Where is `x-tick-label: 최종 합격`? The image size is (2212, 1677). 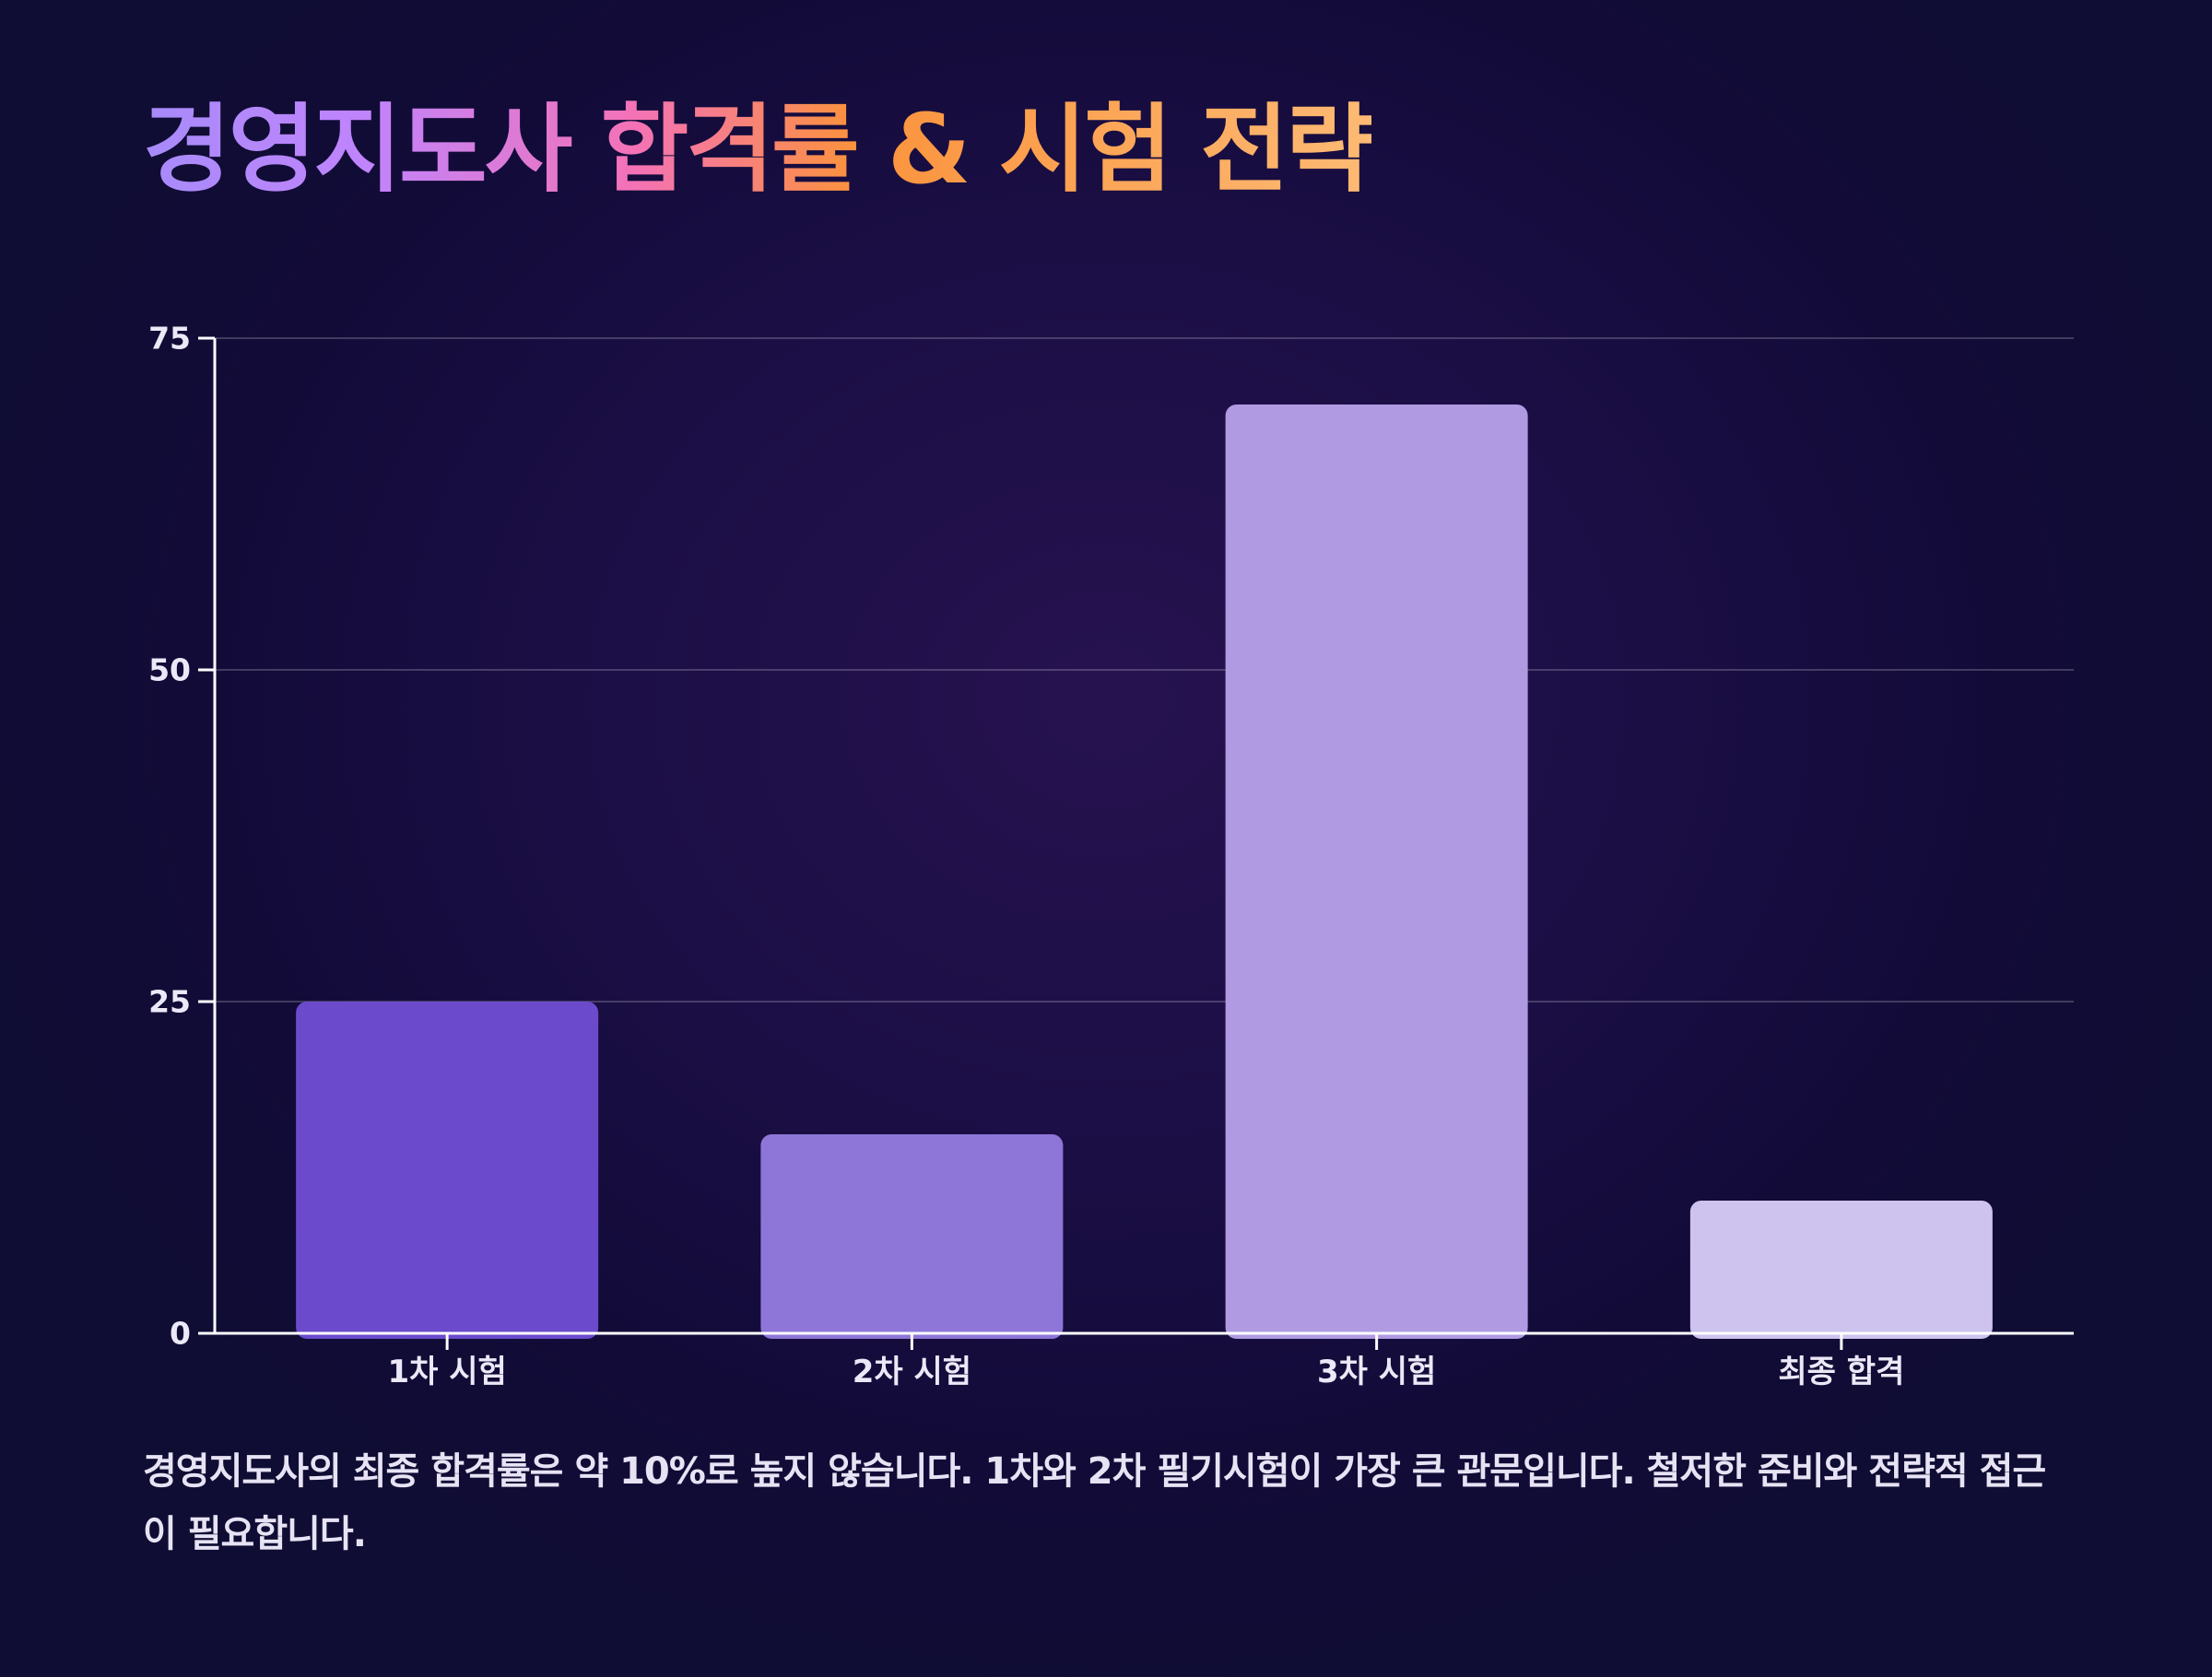
x-tick-label: 최종 합격 is located at coordinates (1841, 1372).